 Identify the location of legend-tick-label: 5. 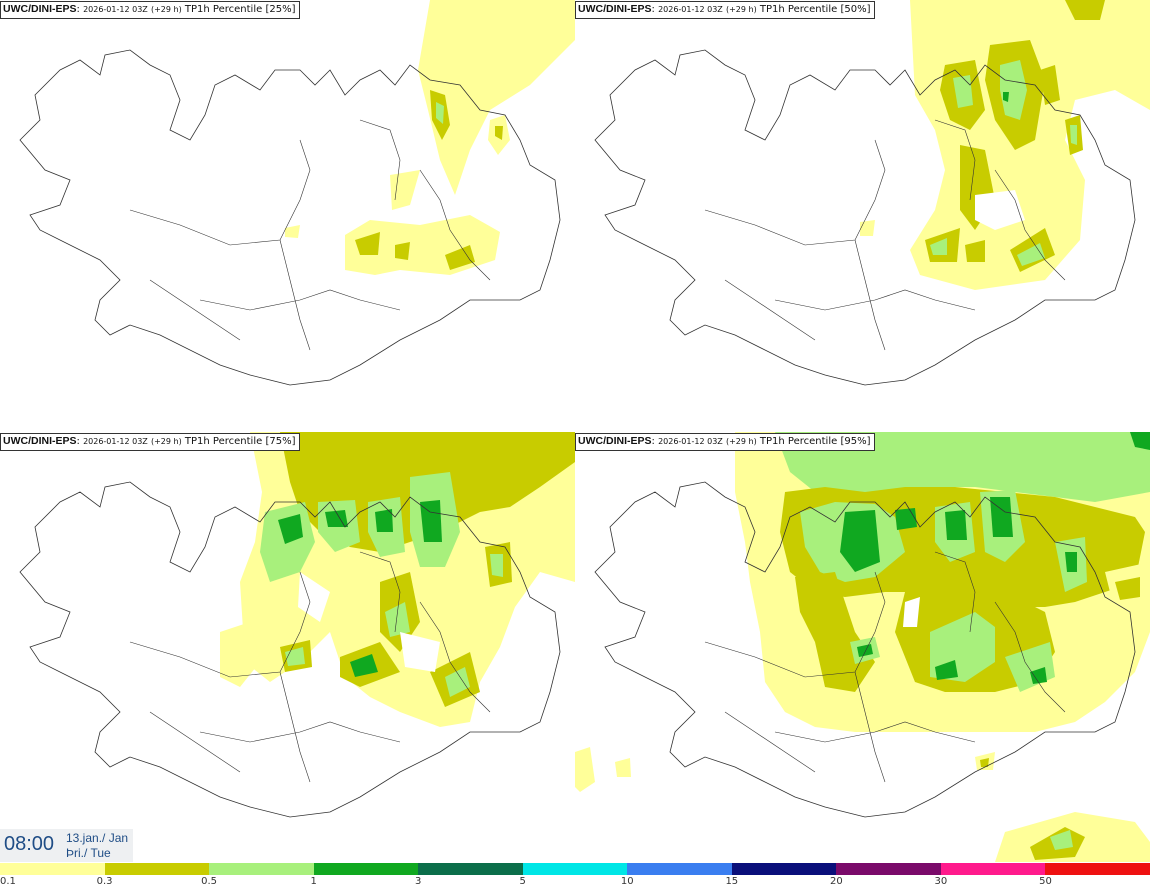
(522, 881).